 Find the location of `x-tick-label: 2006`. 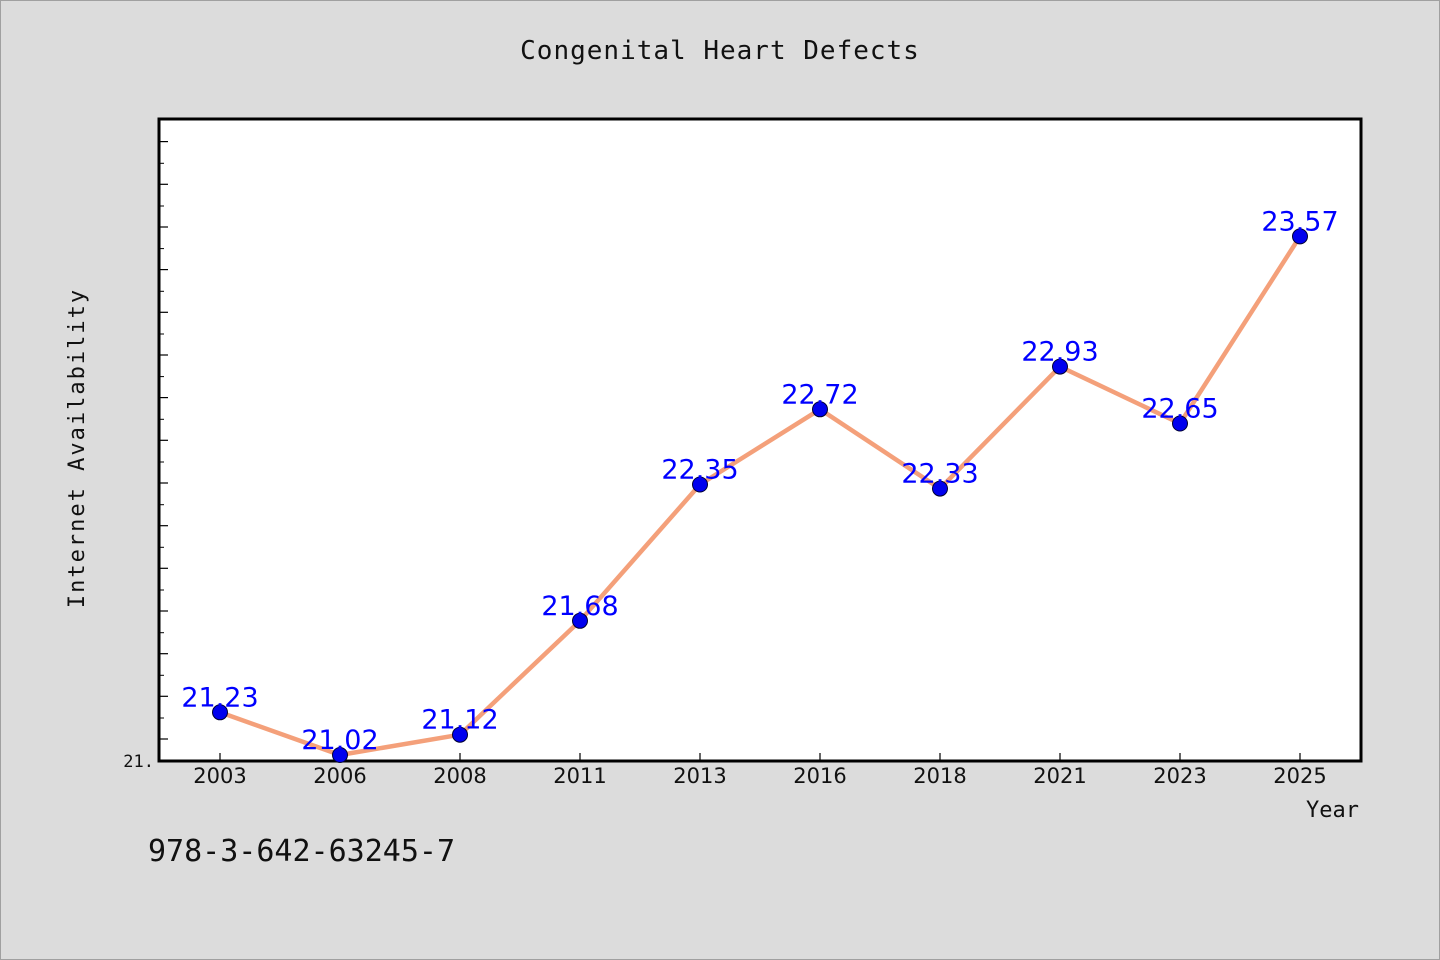

x-tick-label: 2006 is located at coordinates (339, 776).